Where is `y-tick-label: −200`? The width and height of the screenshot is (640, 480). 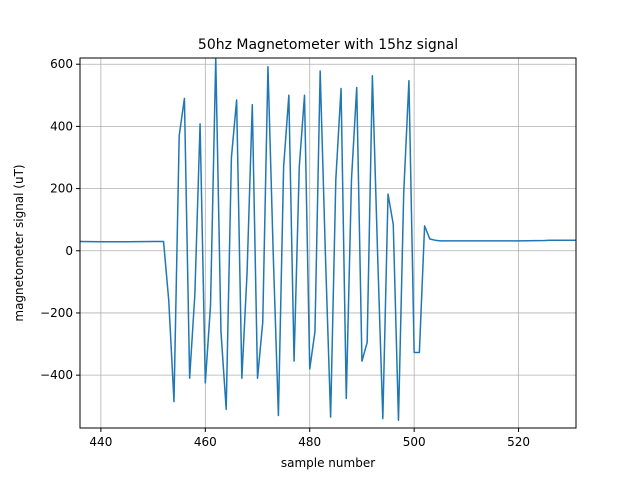
y-tick-label: −200 is located at coordinates (56, 313).